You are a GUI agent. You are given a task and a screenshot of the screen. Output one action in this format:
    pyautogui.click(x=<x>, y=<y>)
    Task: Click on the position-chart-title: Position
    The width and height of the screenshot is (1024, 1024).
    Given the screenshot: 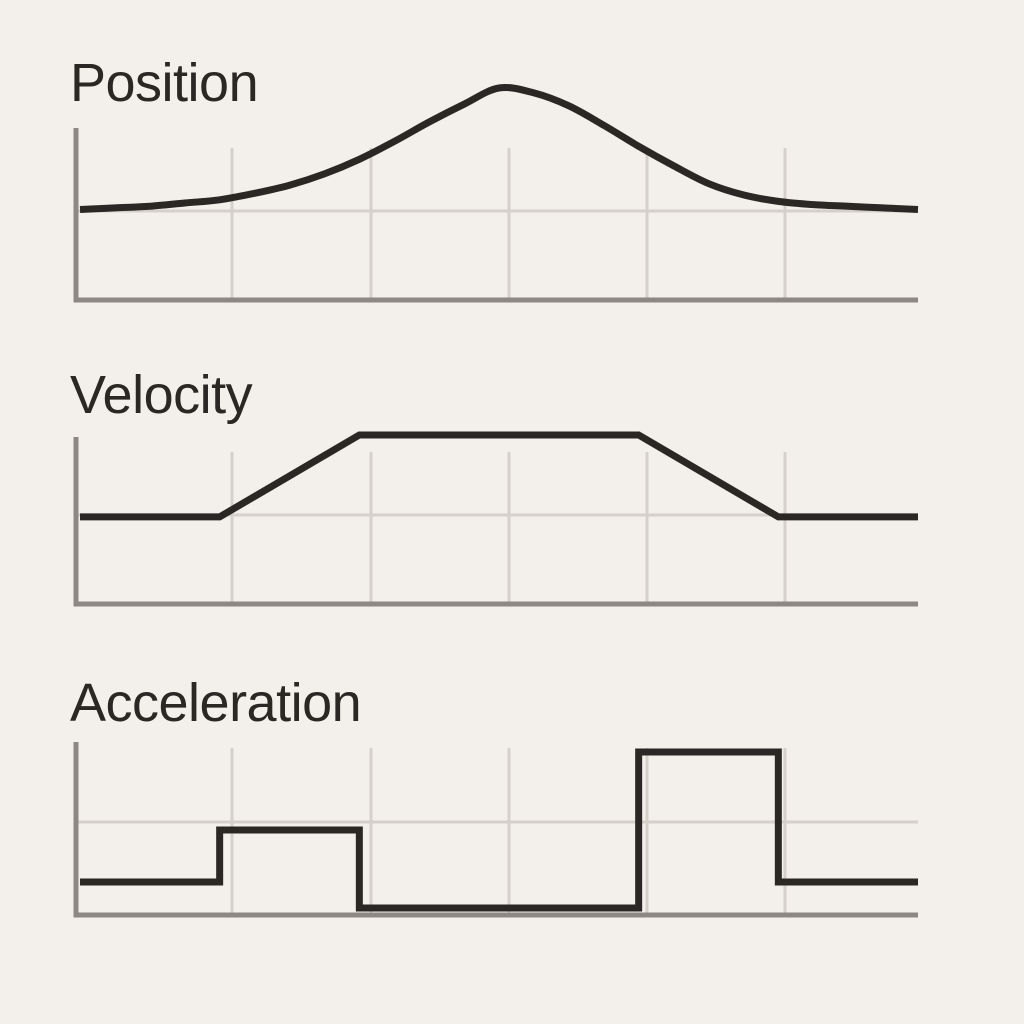 What is the action you would take?
    pyautogui.click(x=164, y=83)
    